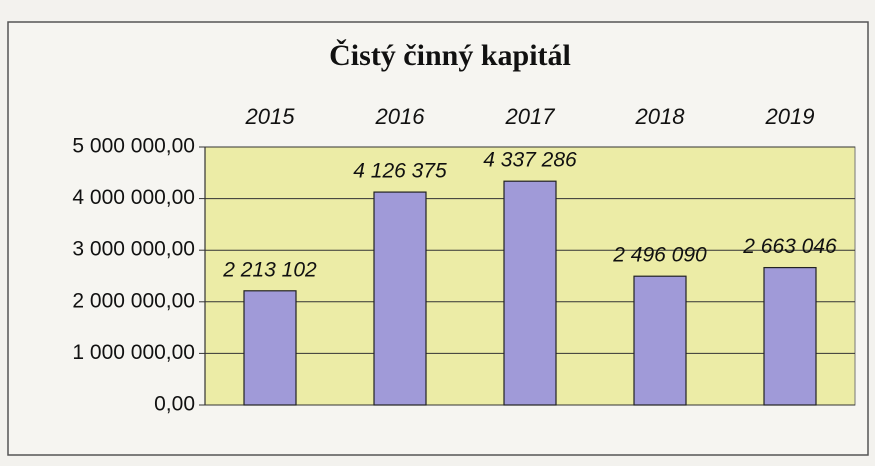 This screenshot has height=466, width=875. I want to click on y-tick-label: 1 000 000,00, so click(133, 352).